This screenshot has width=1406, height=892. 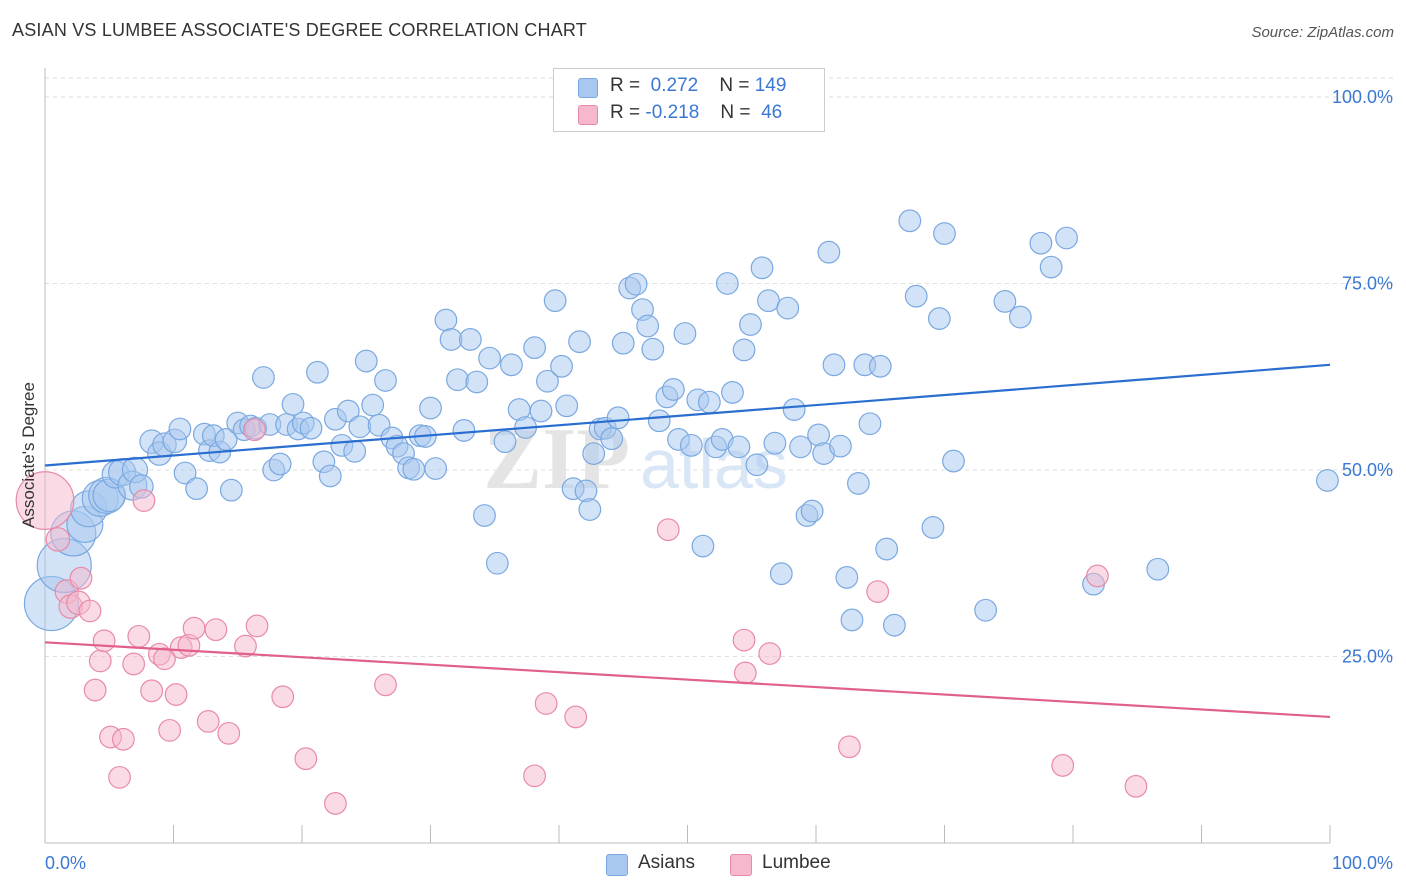 I want to click on x-tick-label-max: 100.0%, so click(x=1362, y=863).